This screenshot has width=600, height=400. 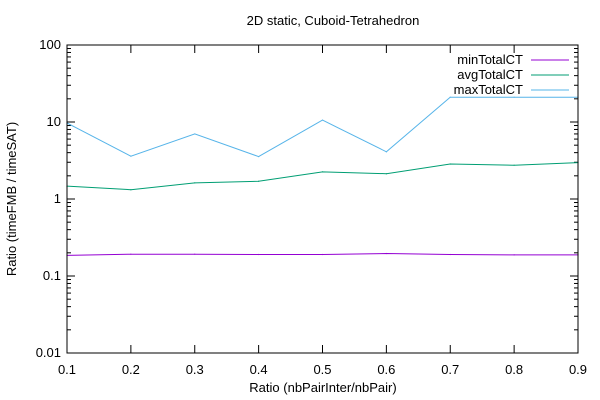 I want to click on x-tick-label: 0.7, so click(x=450, y=369).